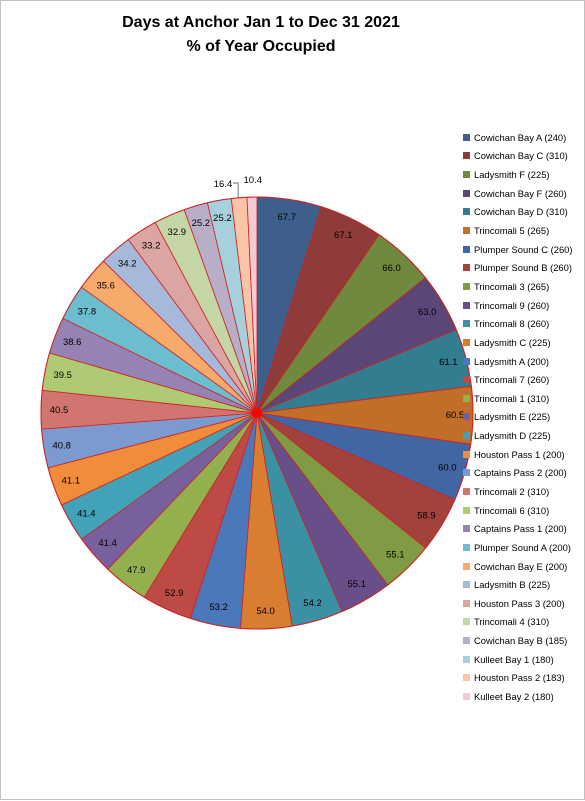 This screenshot has width=585, height=801. I want to click on data-label: 55.1, so click(395, 555).